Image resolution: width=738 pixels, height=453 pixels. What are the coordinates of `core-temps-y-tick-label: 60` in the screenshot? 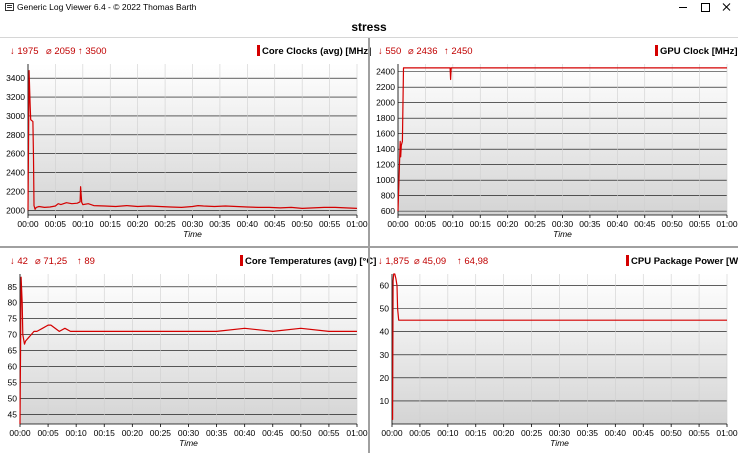 It's located at (13, 367).